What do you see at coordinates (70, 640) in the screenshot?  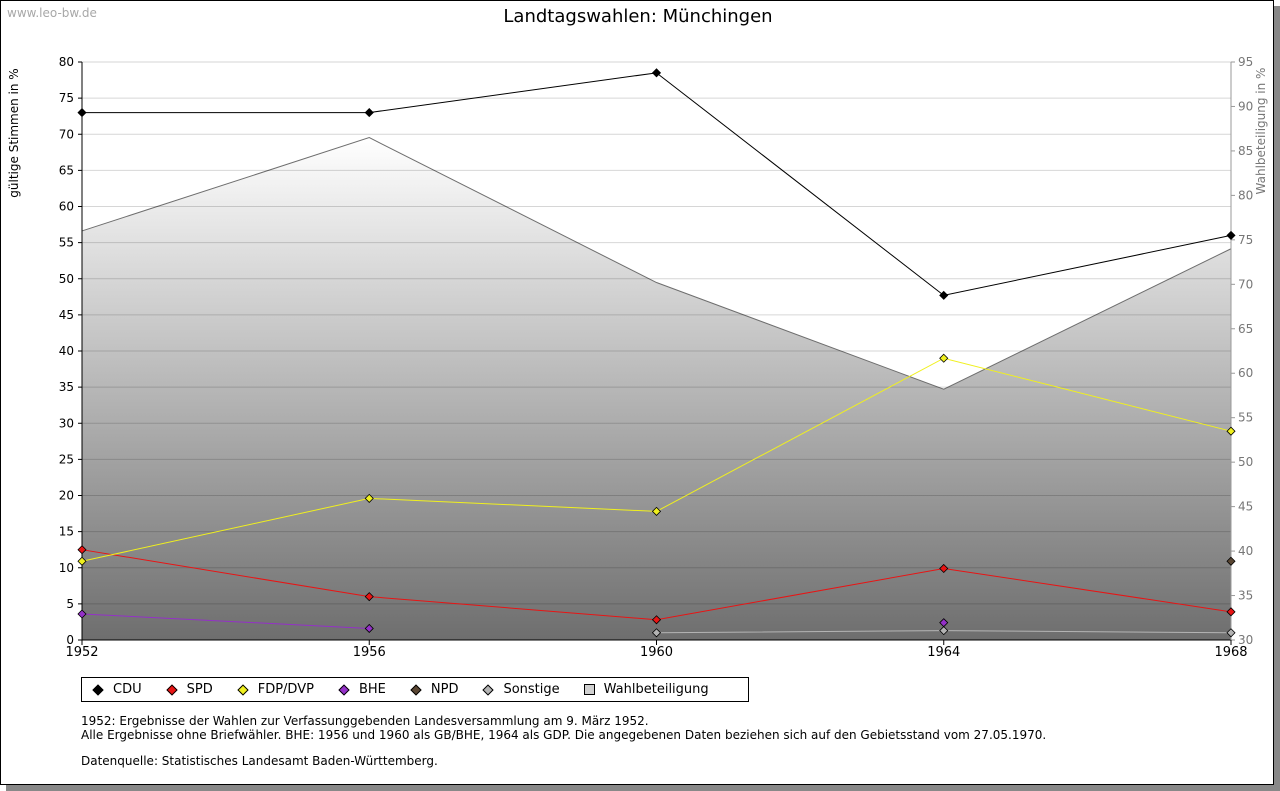 I see `y-tick-label: 0` at bounding box center [70, 640].